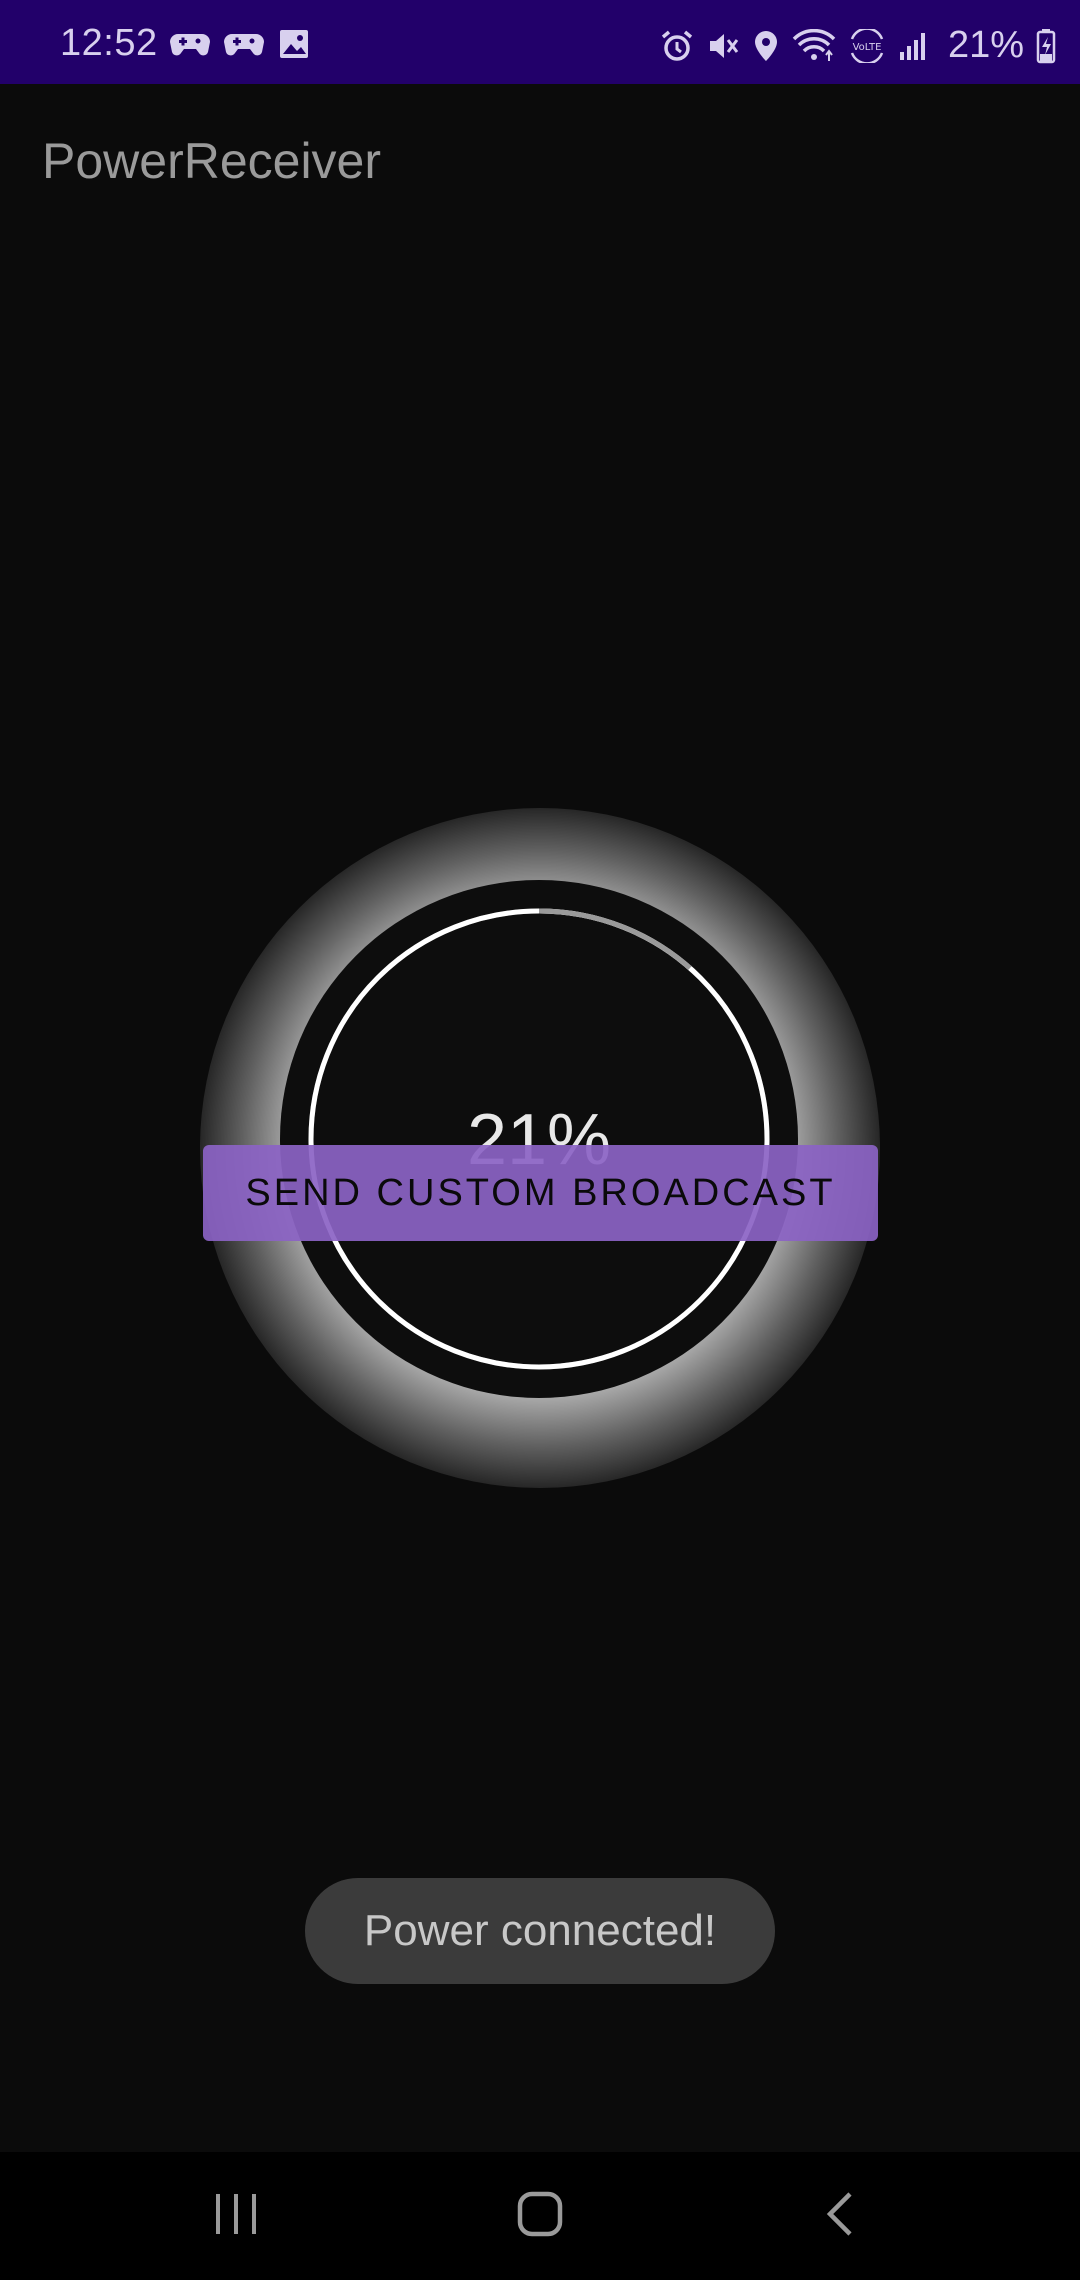  What do you see at coordinates (1046, 46) in the screenshot?
I see `battery-charging-icon` at bounding box center [1046, 46].